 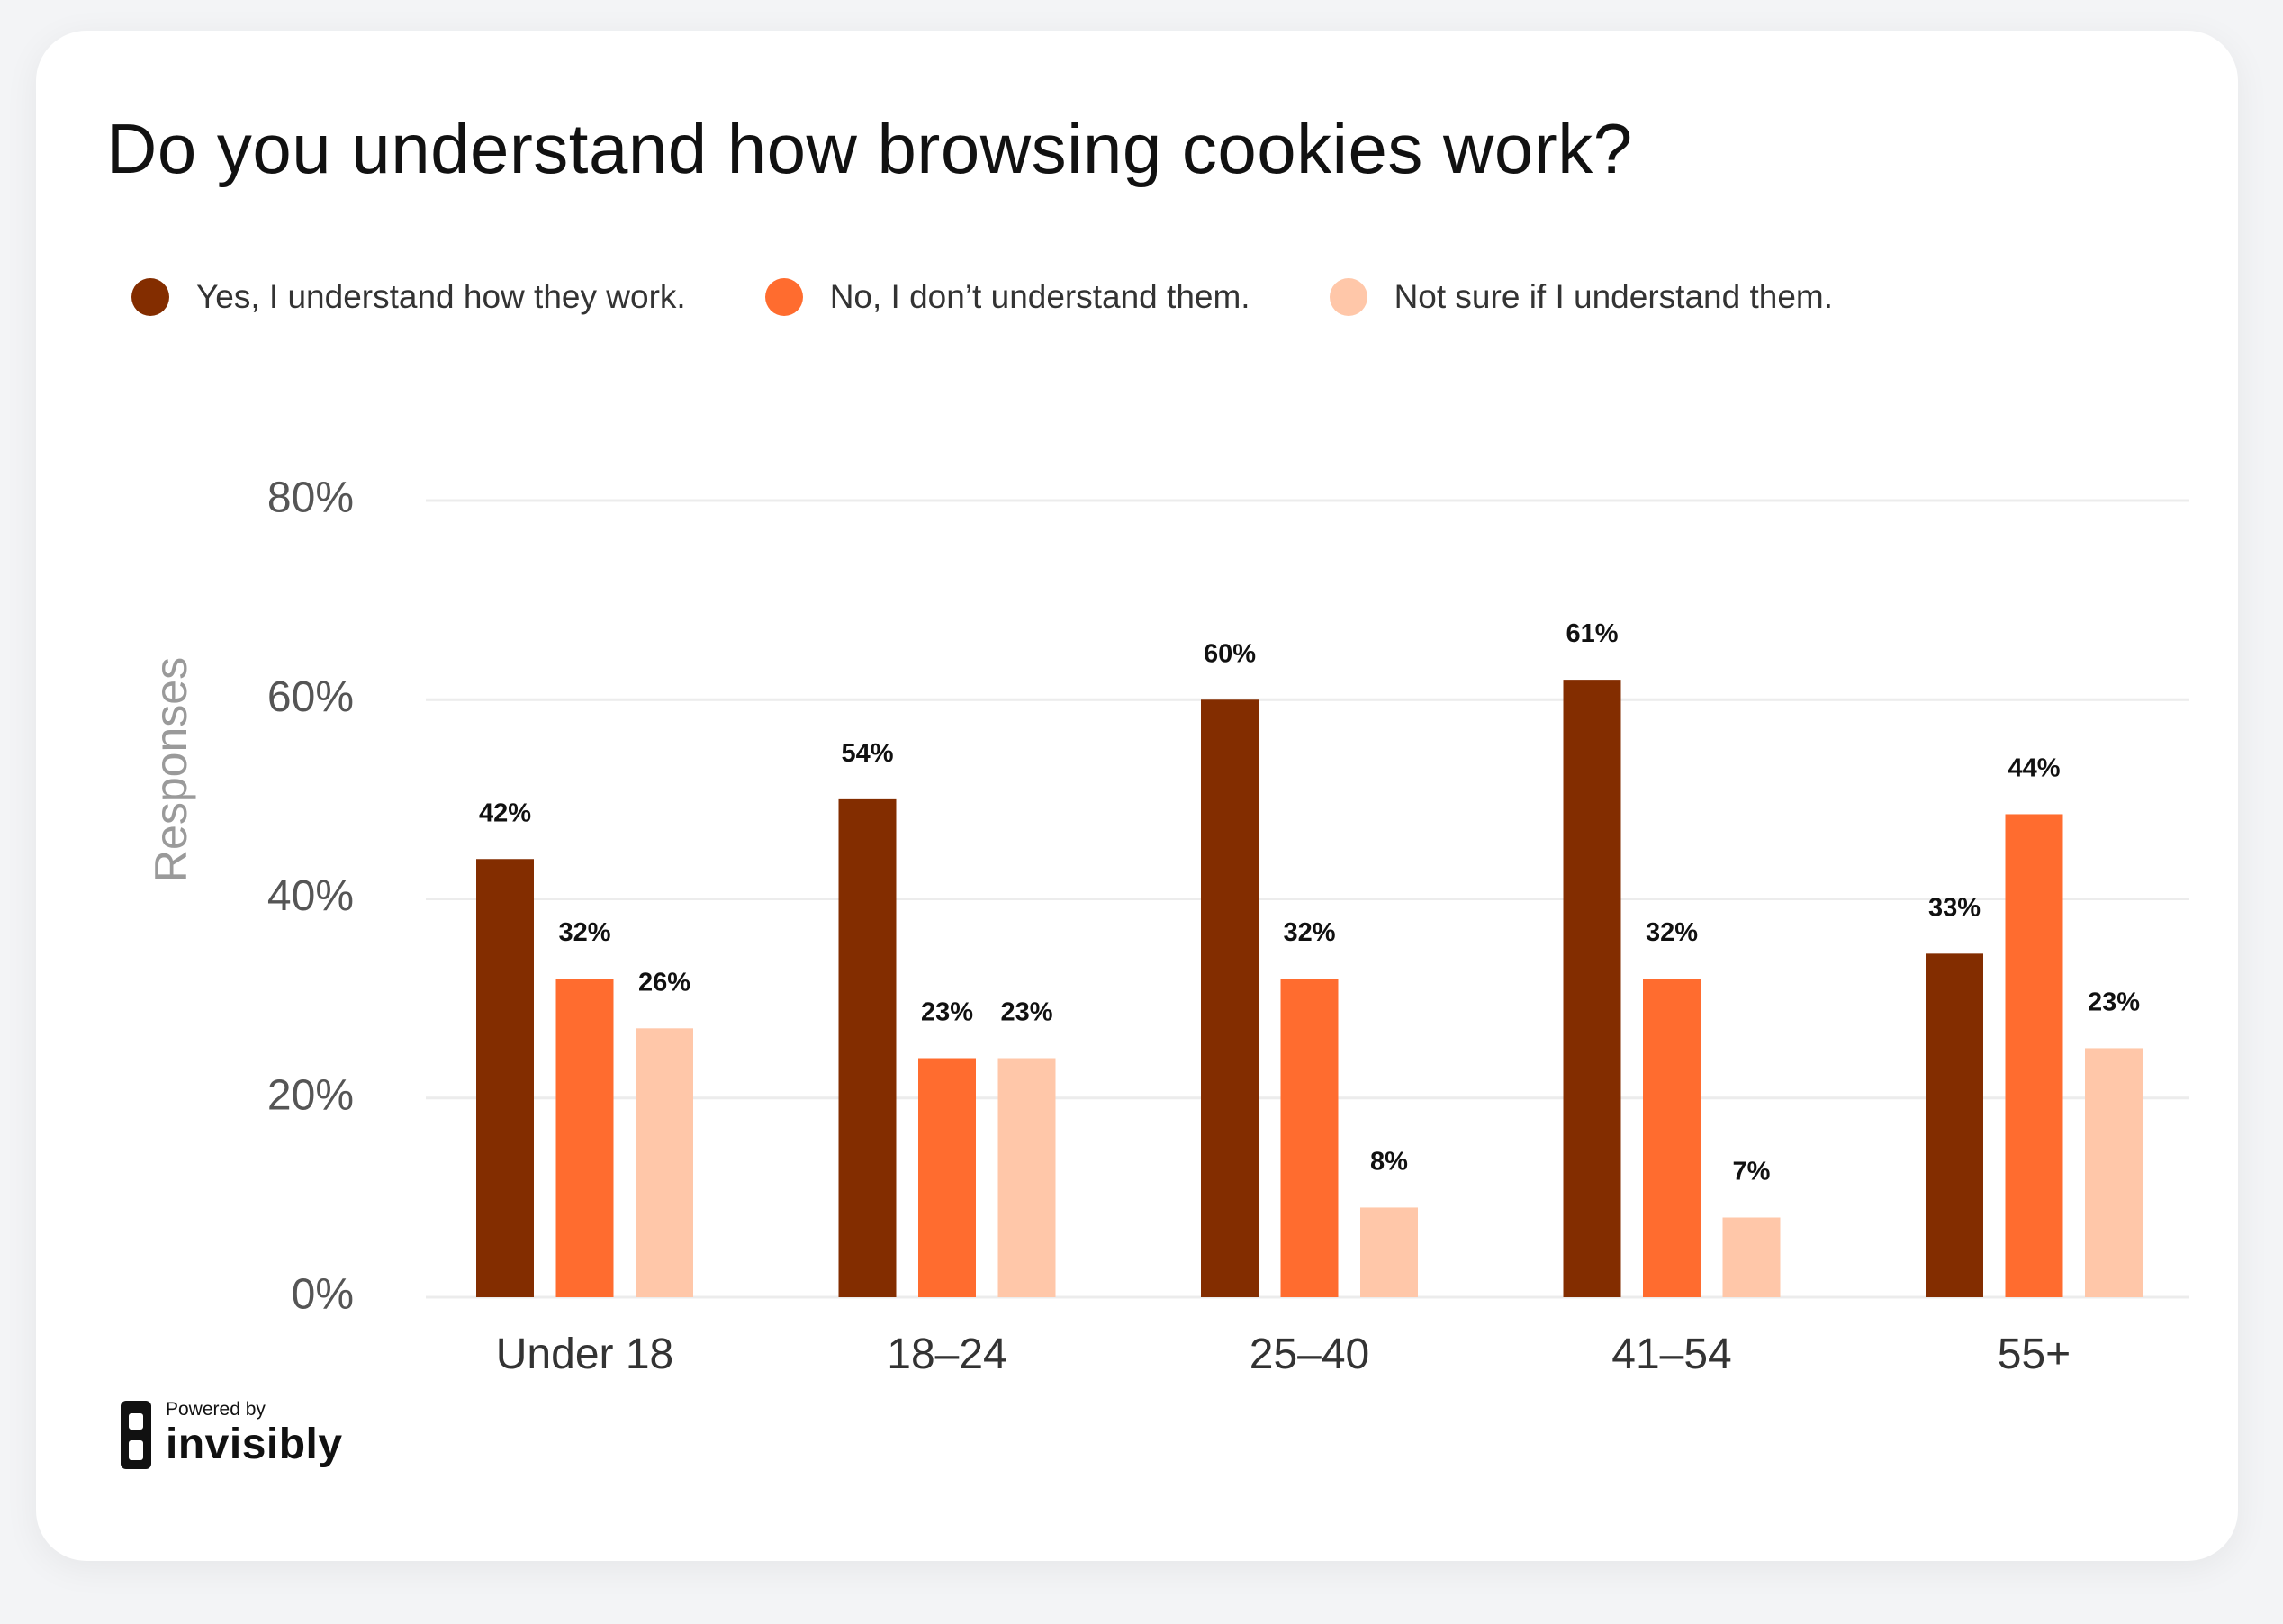 What do you see at coordinates (441, 296) in the screenshot?
I see `legend-label-yes: Yes, I understand how they work.` at bounding box center [441, 296].